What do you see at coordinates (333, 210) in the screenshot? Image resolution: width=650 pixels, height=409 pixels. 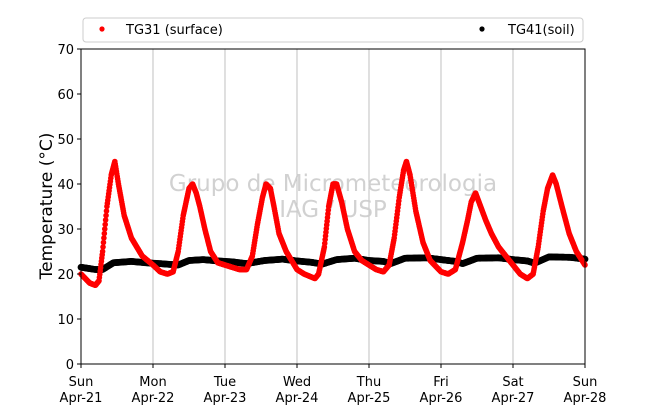 I see `watermark-line: IAG / USP` at bounding box center [333, 210].